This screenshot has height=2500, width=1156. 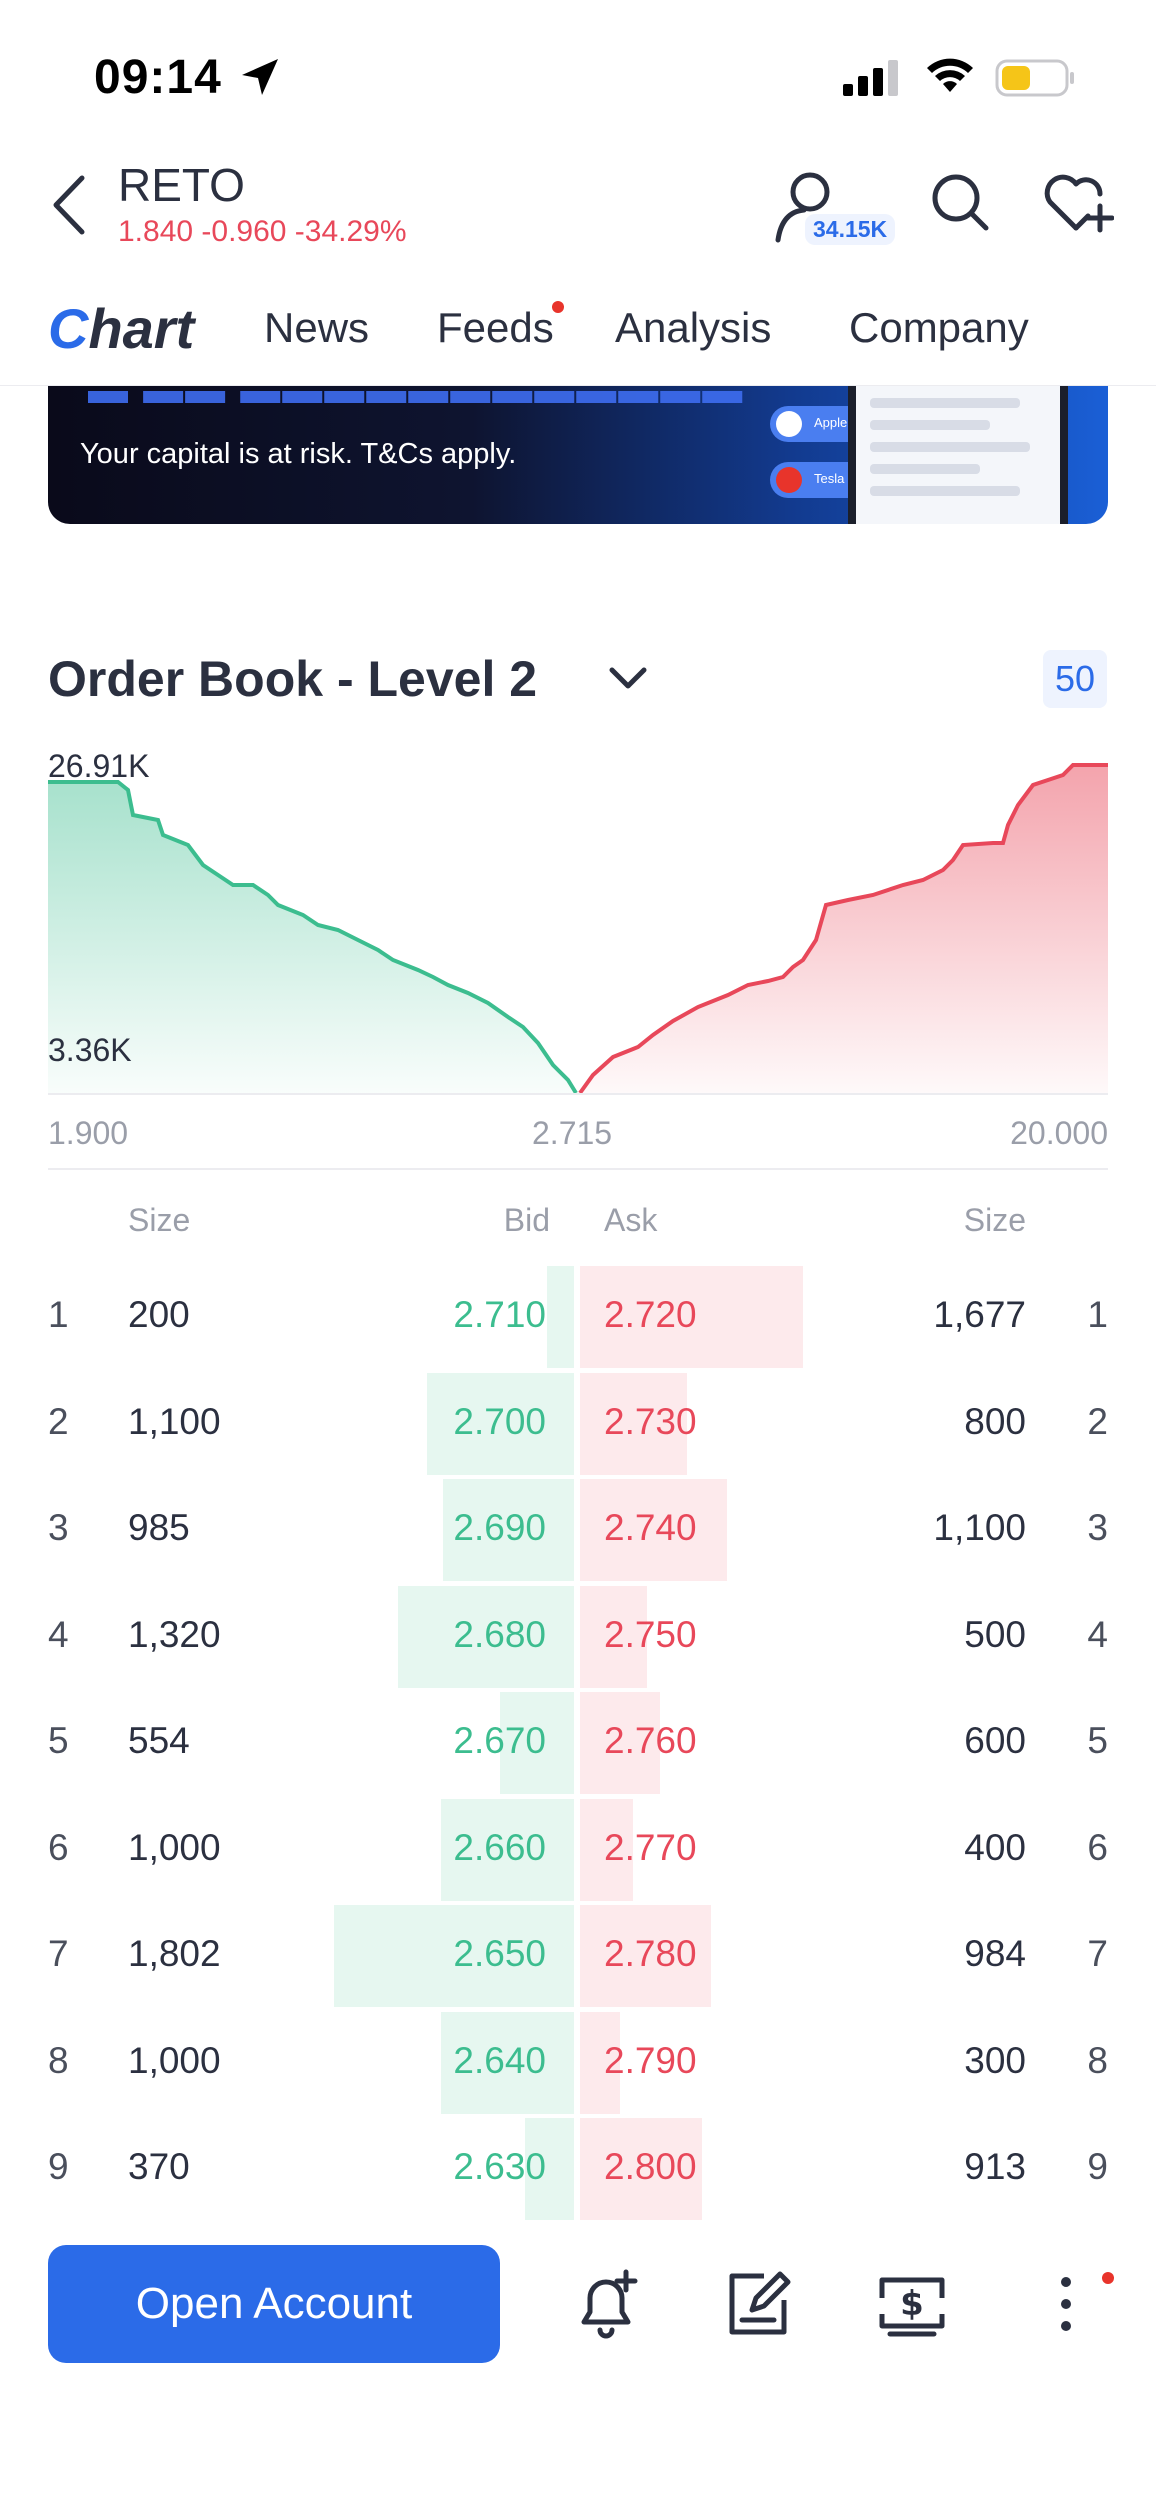 What do you see at coordinates (979, 1527) in the screenshot?
I see `ask-size: 1,100` at bounding box center [979, 1527].